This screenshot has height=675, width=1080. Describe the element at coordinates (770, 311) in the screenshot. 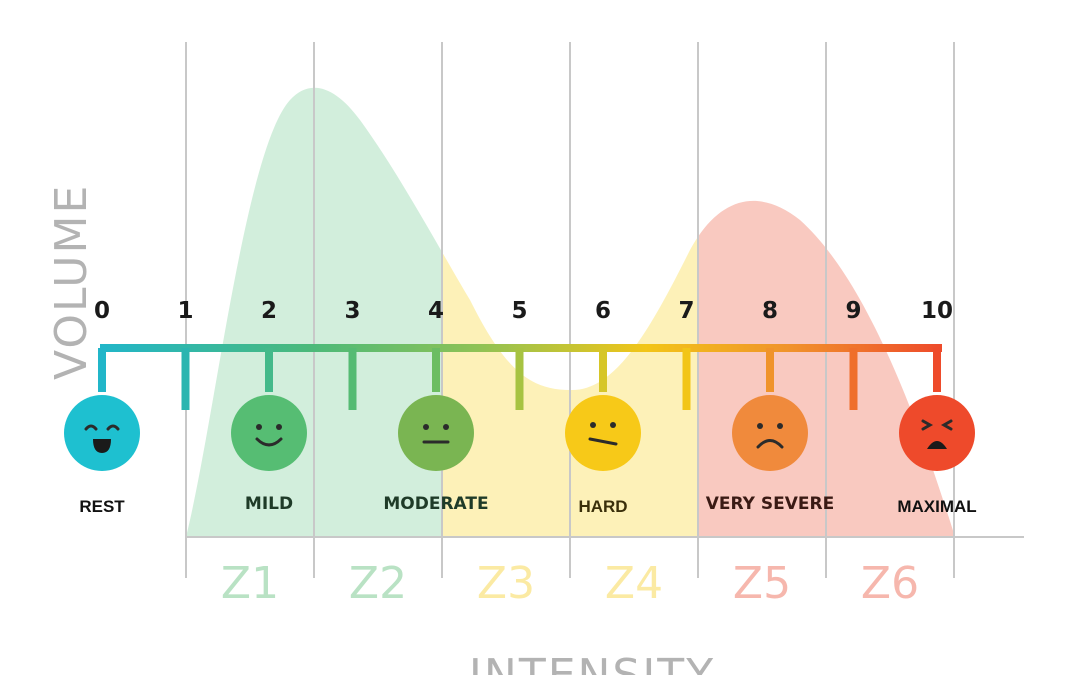

I see `scale-number: 8` at that location.